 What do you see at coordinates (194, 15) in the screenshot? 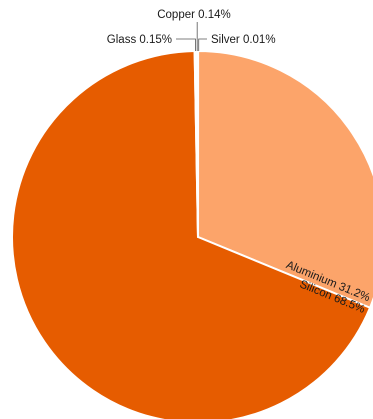
I see `slice-label-copper: Copper 0.14%` at bounding box center [194, 15].